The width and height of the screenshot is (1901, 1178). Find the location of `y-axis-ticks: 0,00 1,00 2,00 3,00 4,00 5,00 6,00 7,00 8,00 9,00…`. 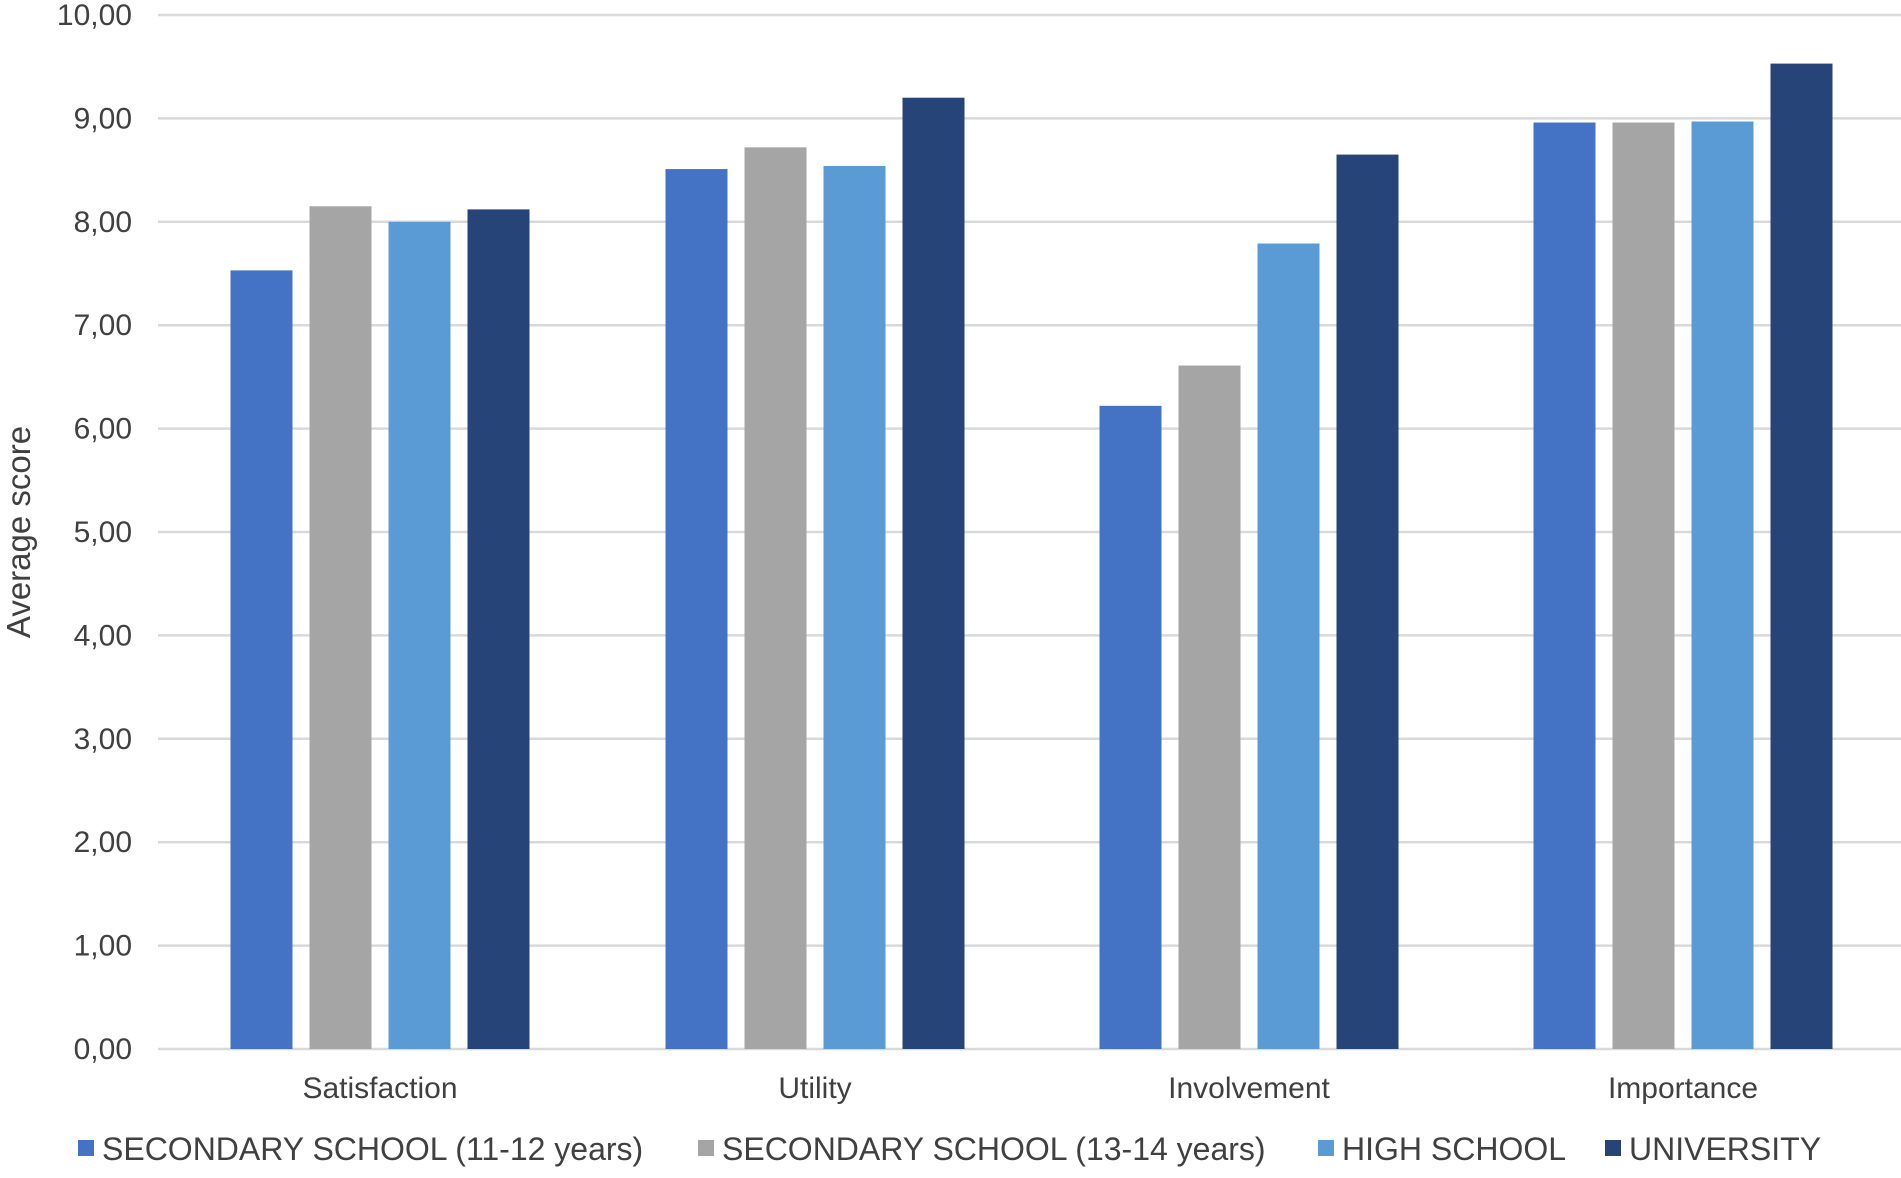

y-axis-ticks: 0,00 1,00 2,00 3,00 4,00 5,00 6,00 7,00 8,00 9,00… is located at coordinates (94, 533).